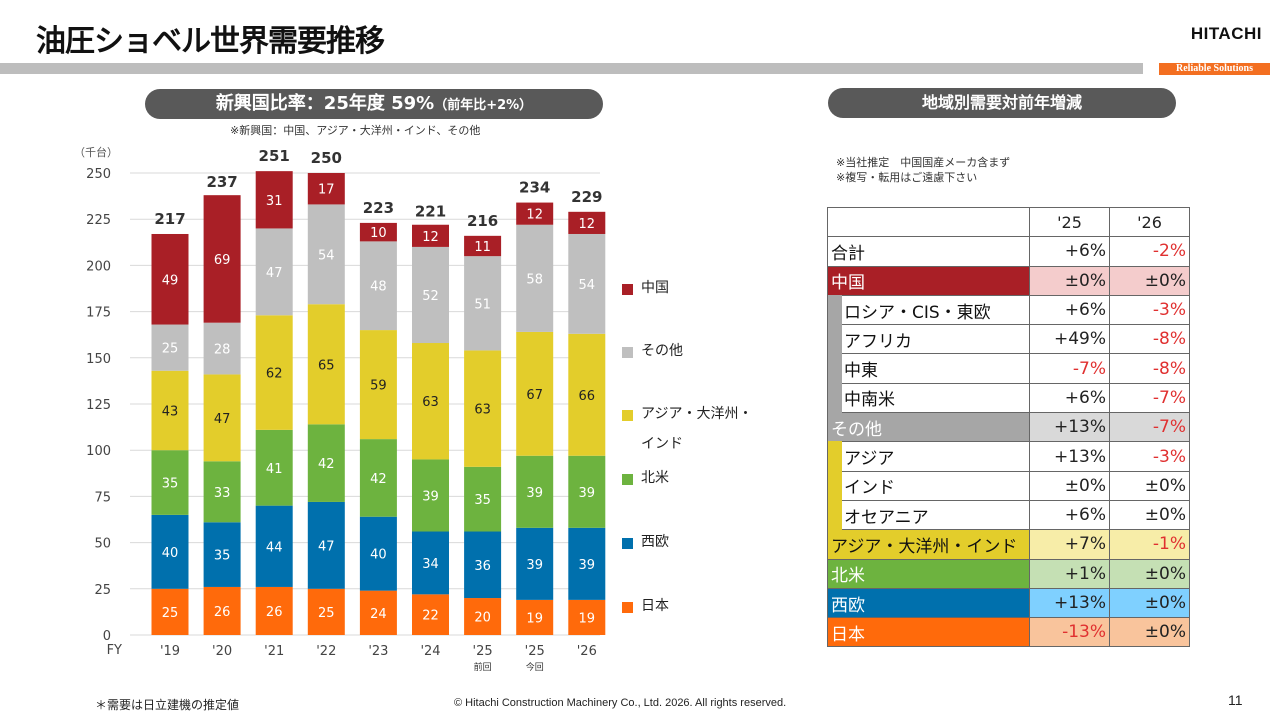  Describe the element at coordinates (1226, 33) in the screenshot. I see `hitachi-logo: HITACHI` at that location.